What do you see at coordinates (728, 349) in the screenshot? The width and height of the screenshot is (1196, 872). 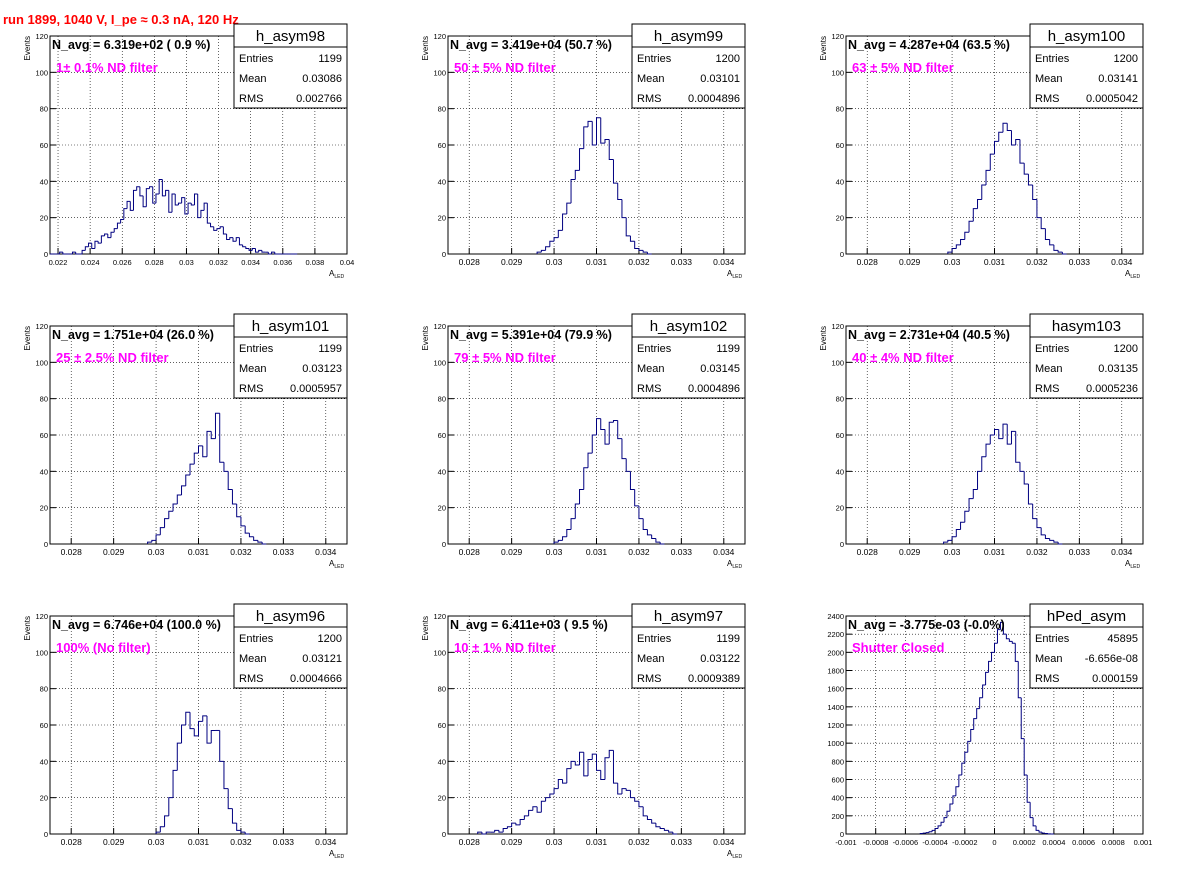 I see `stats-entries-value: 1199` at bounding box center [728, 349].